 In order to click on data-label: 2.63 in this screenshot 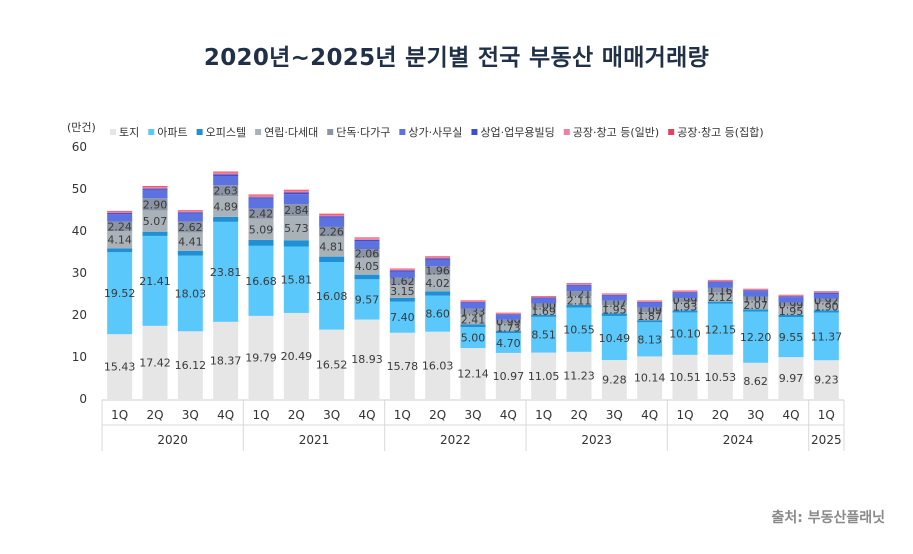, I will do `click(225, 191)`.